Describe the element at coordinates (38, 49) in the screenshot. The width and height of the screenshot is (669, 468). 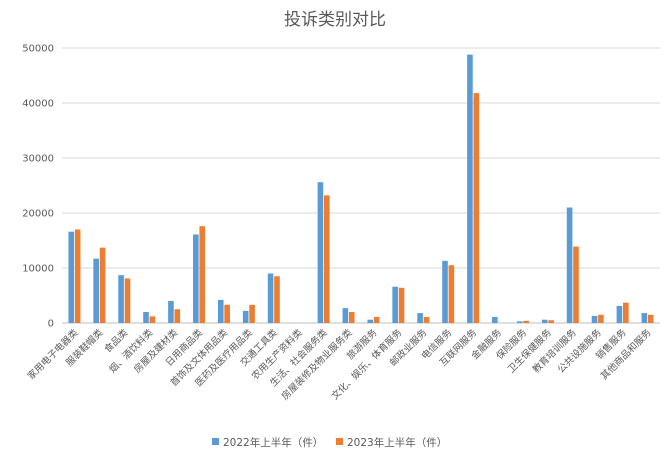
I see `y-tick-label: 50000` at that location.